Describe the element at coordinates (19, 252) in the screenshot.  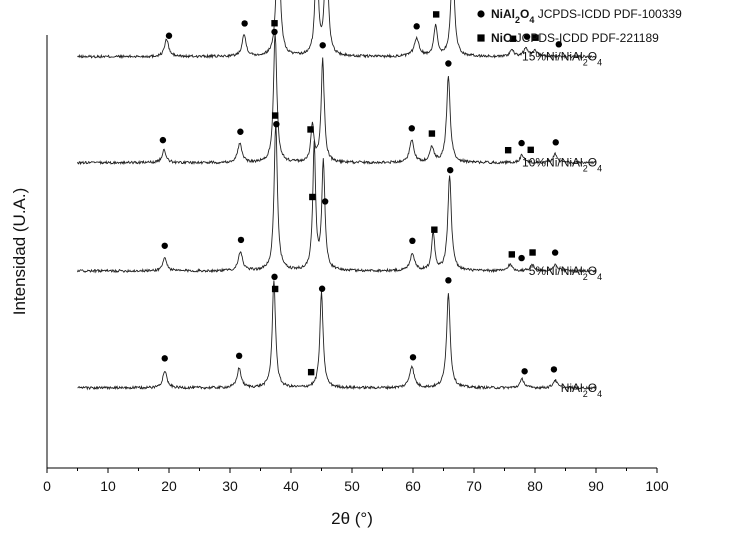
I see `y-axis-title: Intensidad (U.A.)` at that location.